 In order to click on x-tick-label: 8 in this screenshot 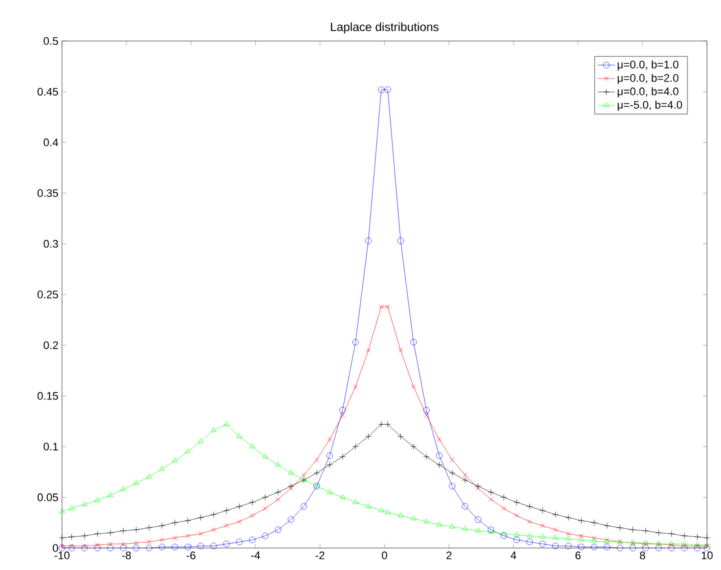, I will do `click(643, 556)`.